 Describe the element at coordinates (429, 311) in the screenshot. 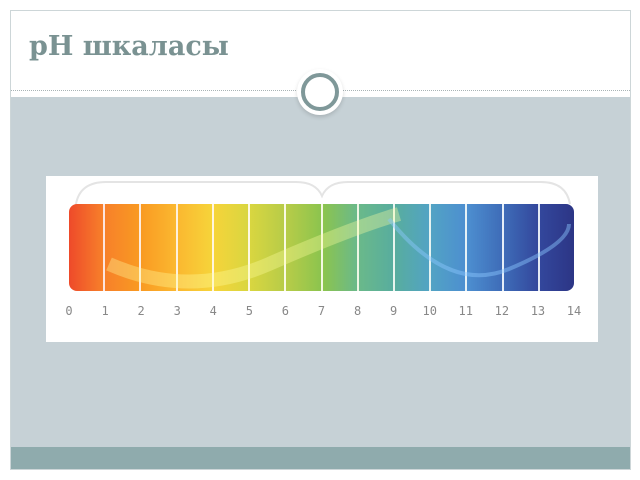

I see `ph-tick-label: 10` at that location.